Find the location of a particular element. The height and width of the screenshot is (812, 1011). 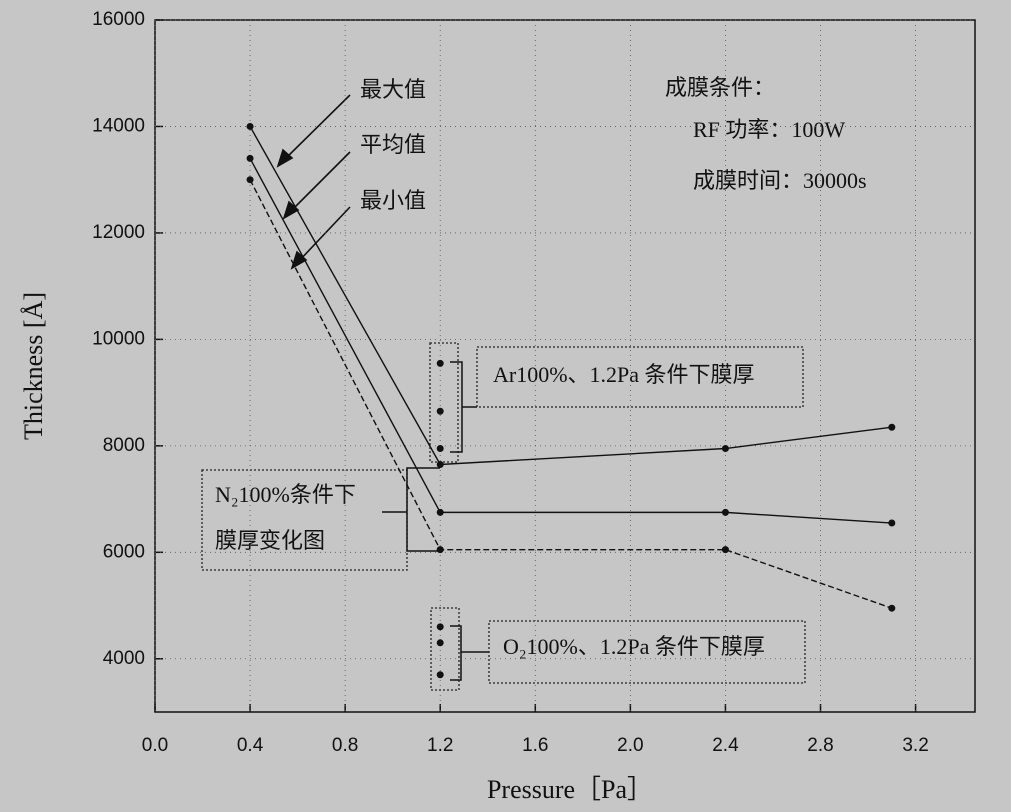

annotation: RF 功率：100W is located at coordinates (769, 129).